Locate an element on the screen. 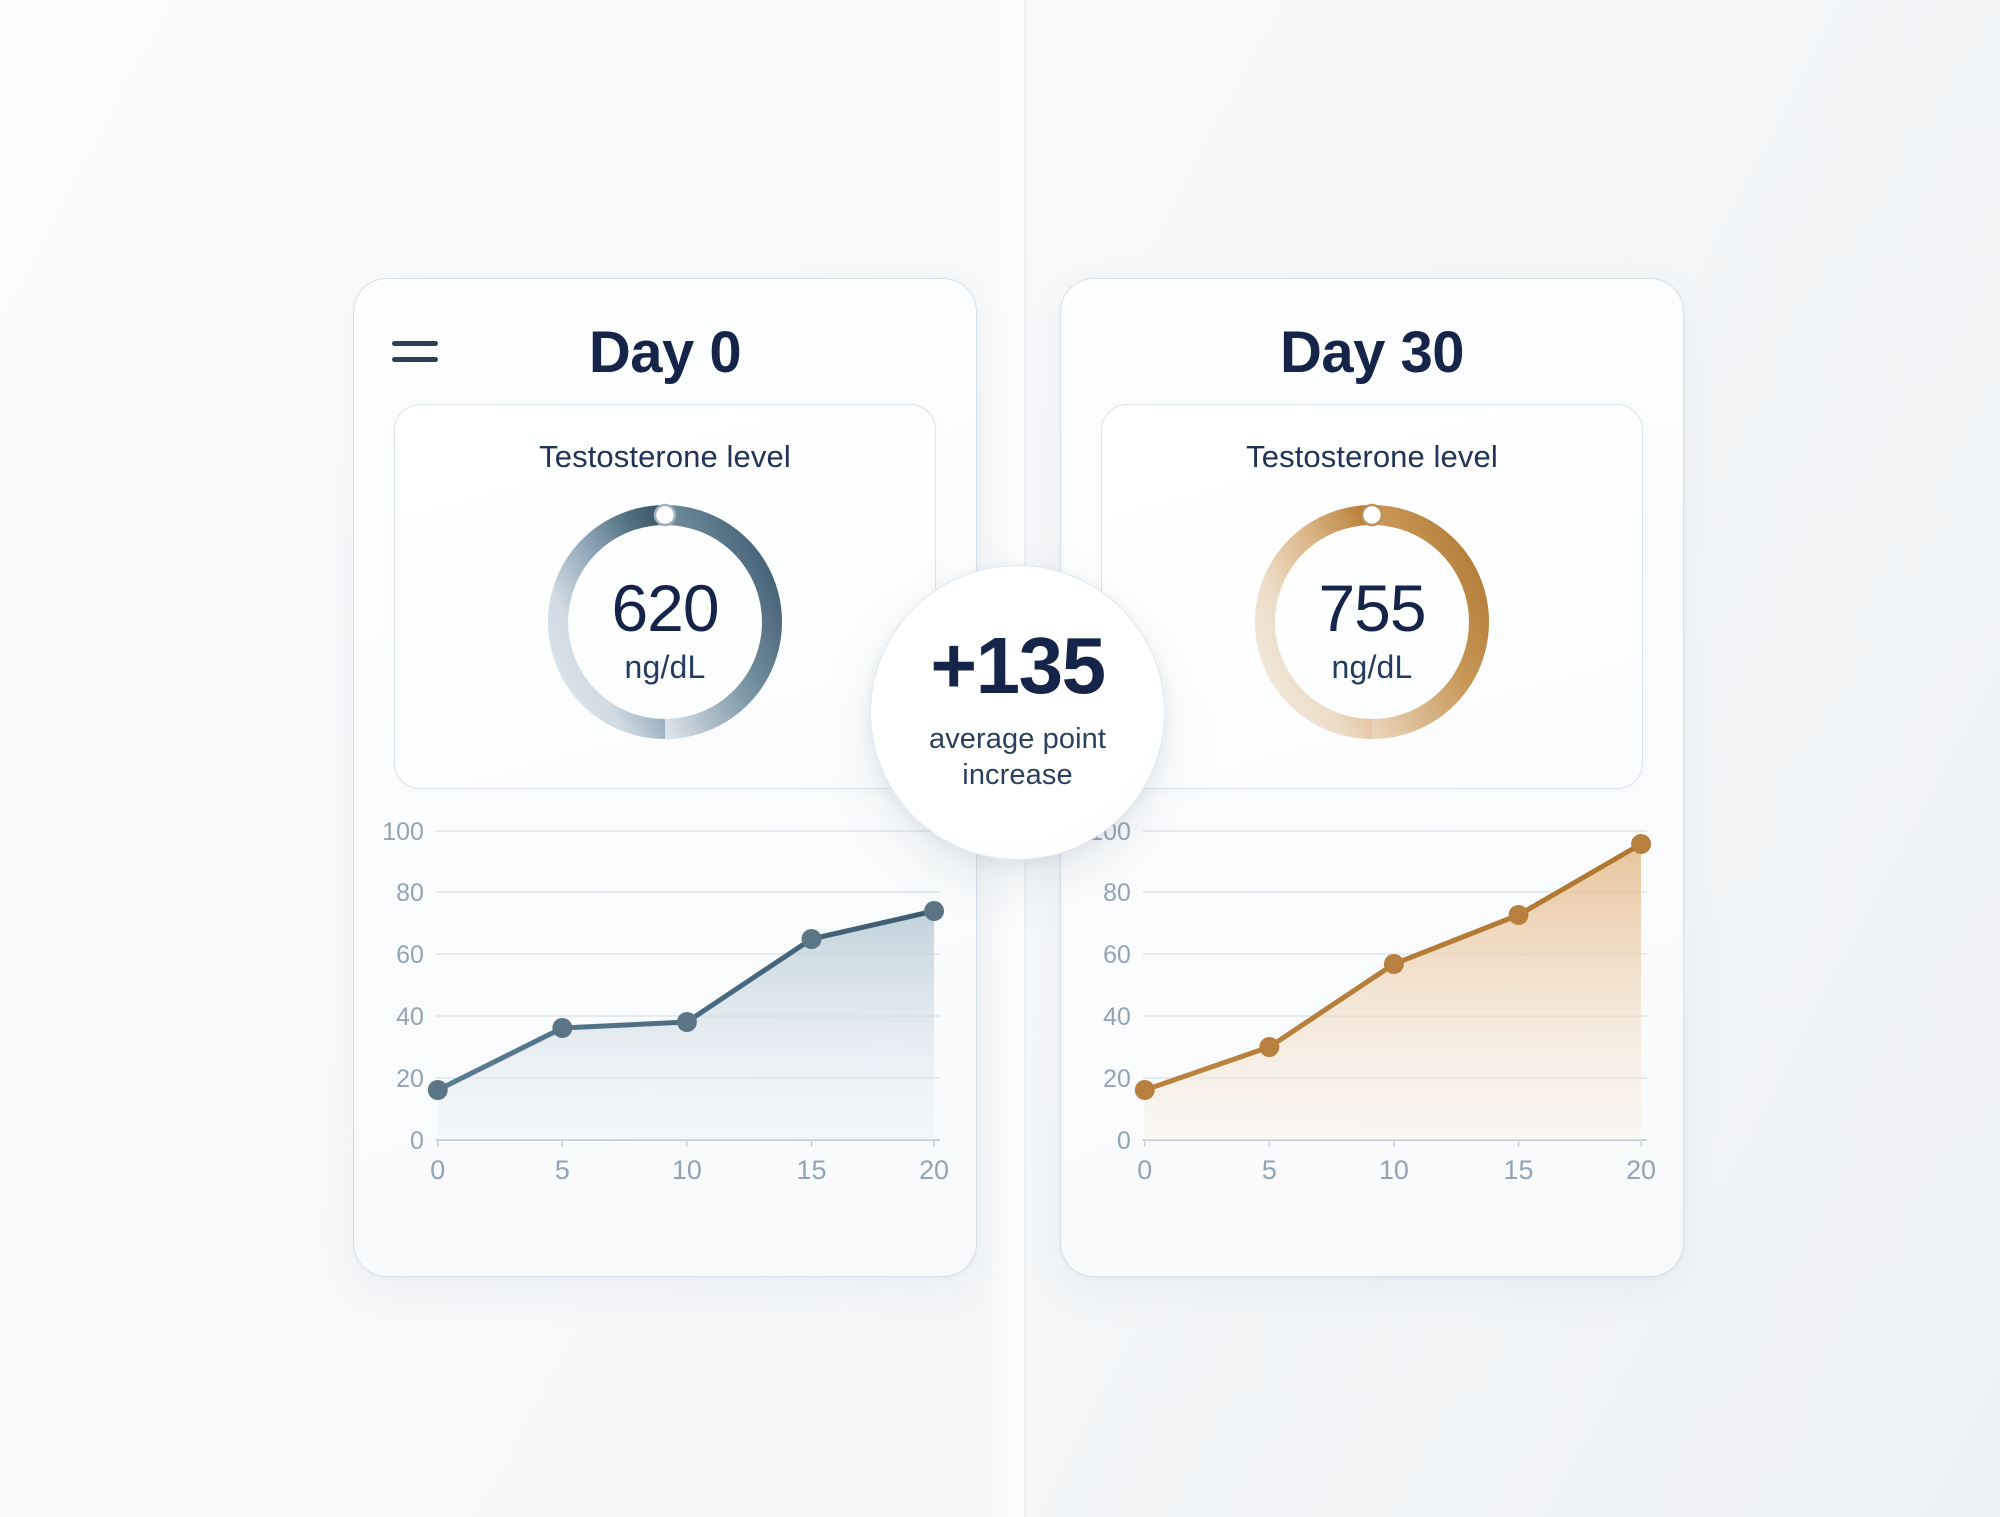 The height and width of the screenshot is (1517, 2000). gauge-unit-day-0: ng/dL is located at coordinates (665, 667).